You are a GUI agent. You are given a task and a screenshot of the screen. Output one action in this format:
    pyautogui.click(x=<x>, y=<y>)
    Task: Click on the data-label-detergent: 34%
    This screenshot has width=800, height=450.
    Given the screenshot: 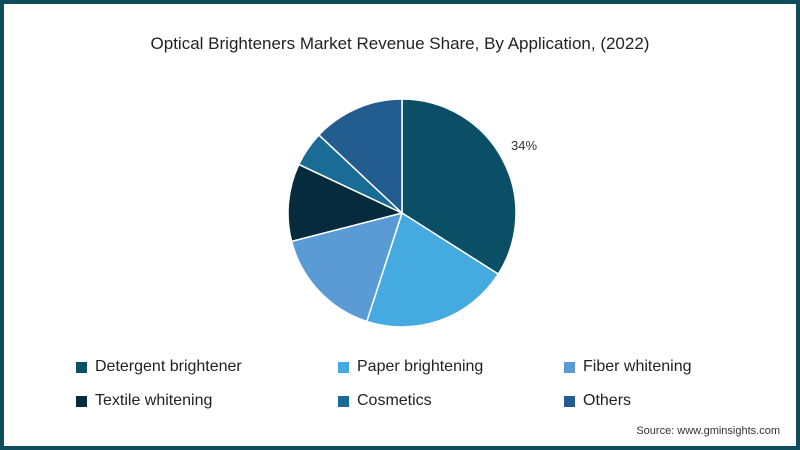 What is the action you would take?
    pyautogui.click(x=524, y=145)
    